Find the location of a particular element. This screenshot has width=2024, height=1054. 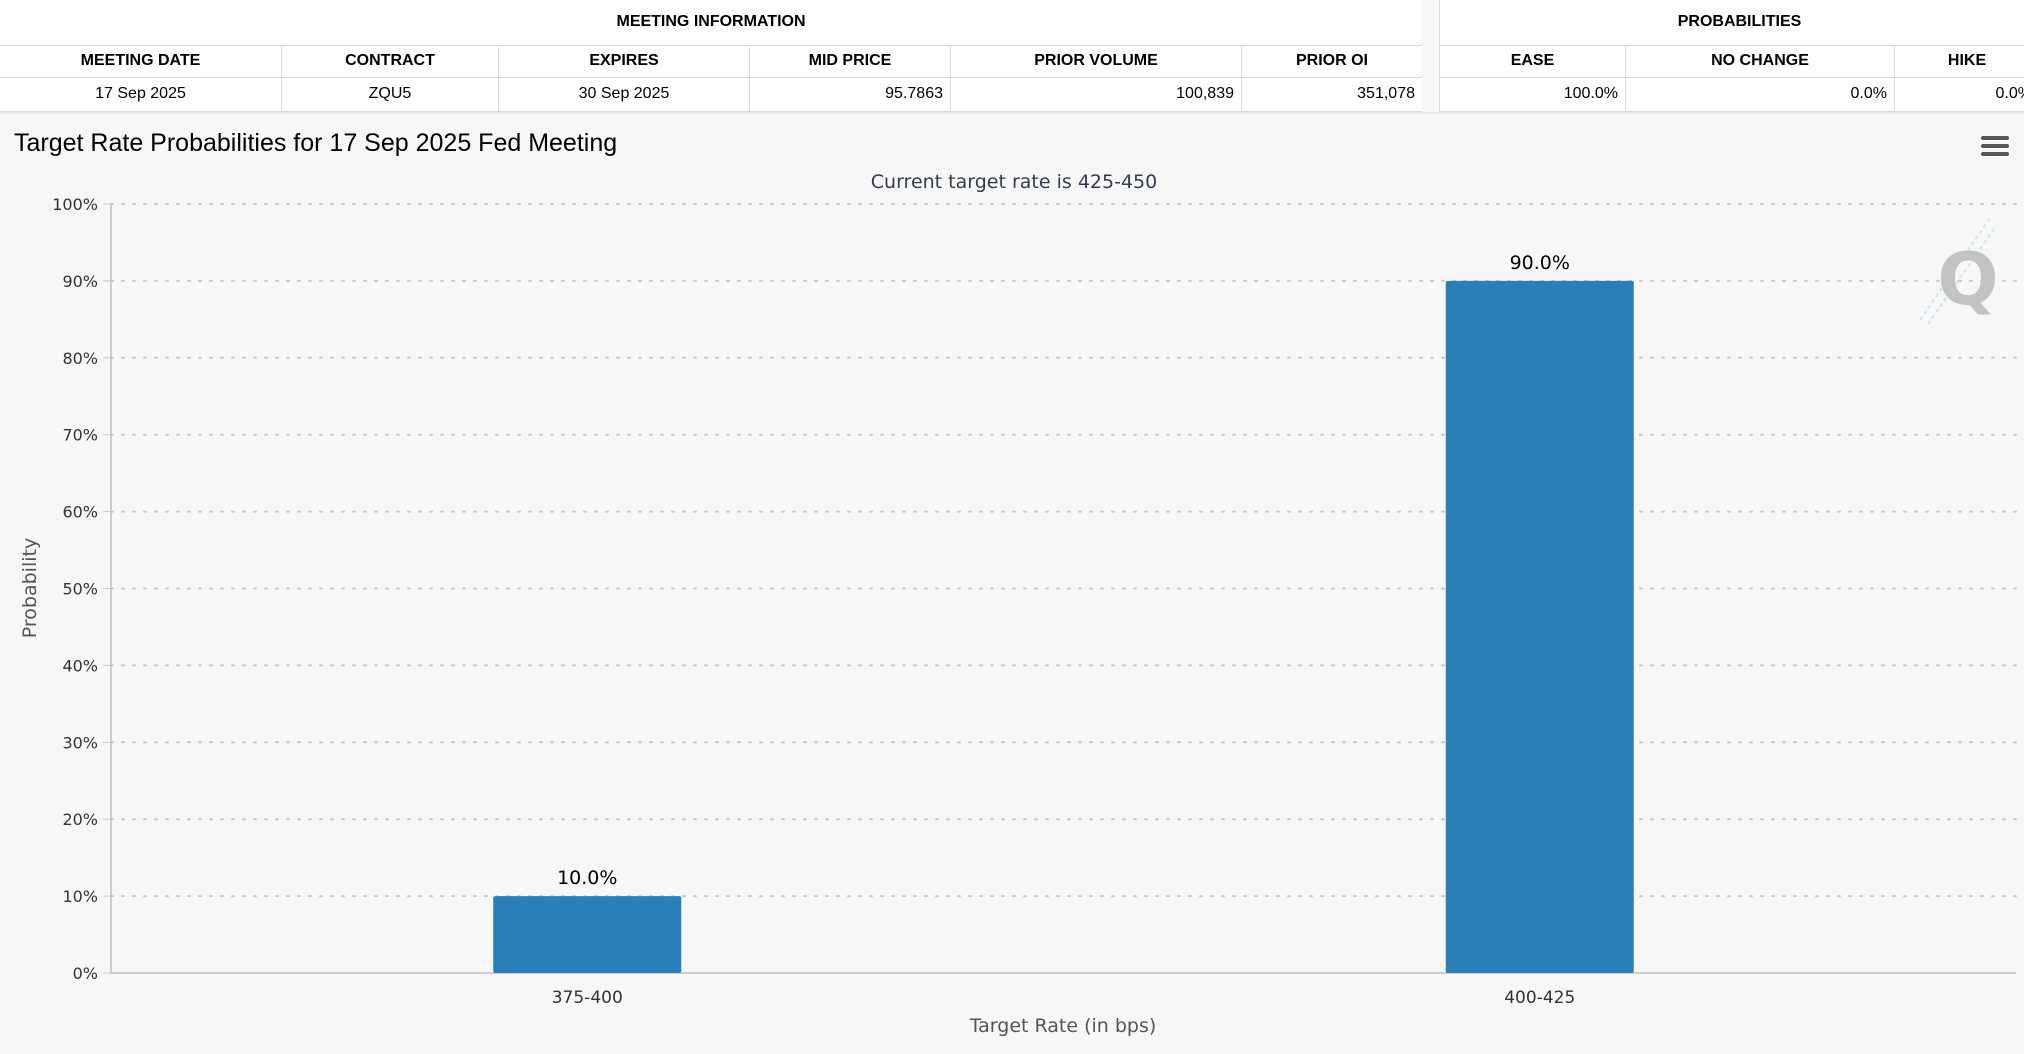

cell-prior-oi: 351,078 is located at coordinates (1332, 94).